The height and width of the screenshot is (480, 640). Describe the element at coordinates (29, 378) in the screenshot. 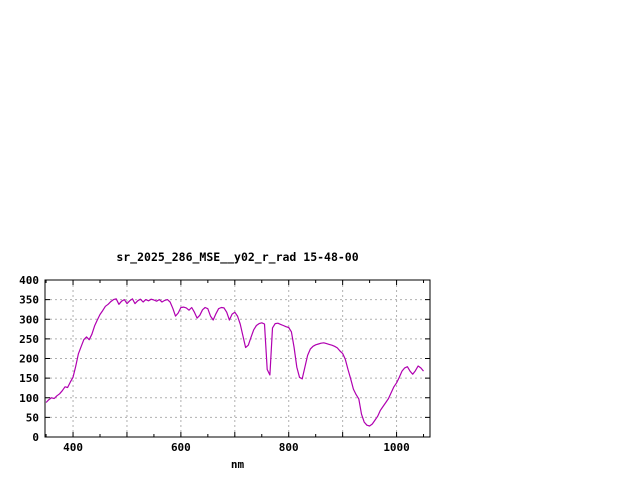

I see `y-tick-label: 150` at that location.